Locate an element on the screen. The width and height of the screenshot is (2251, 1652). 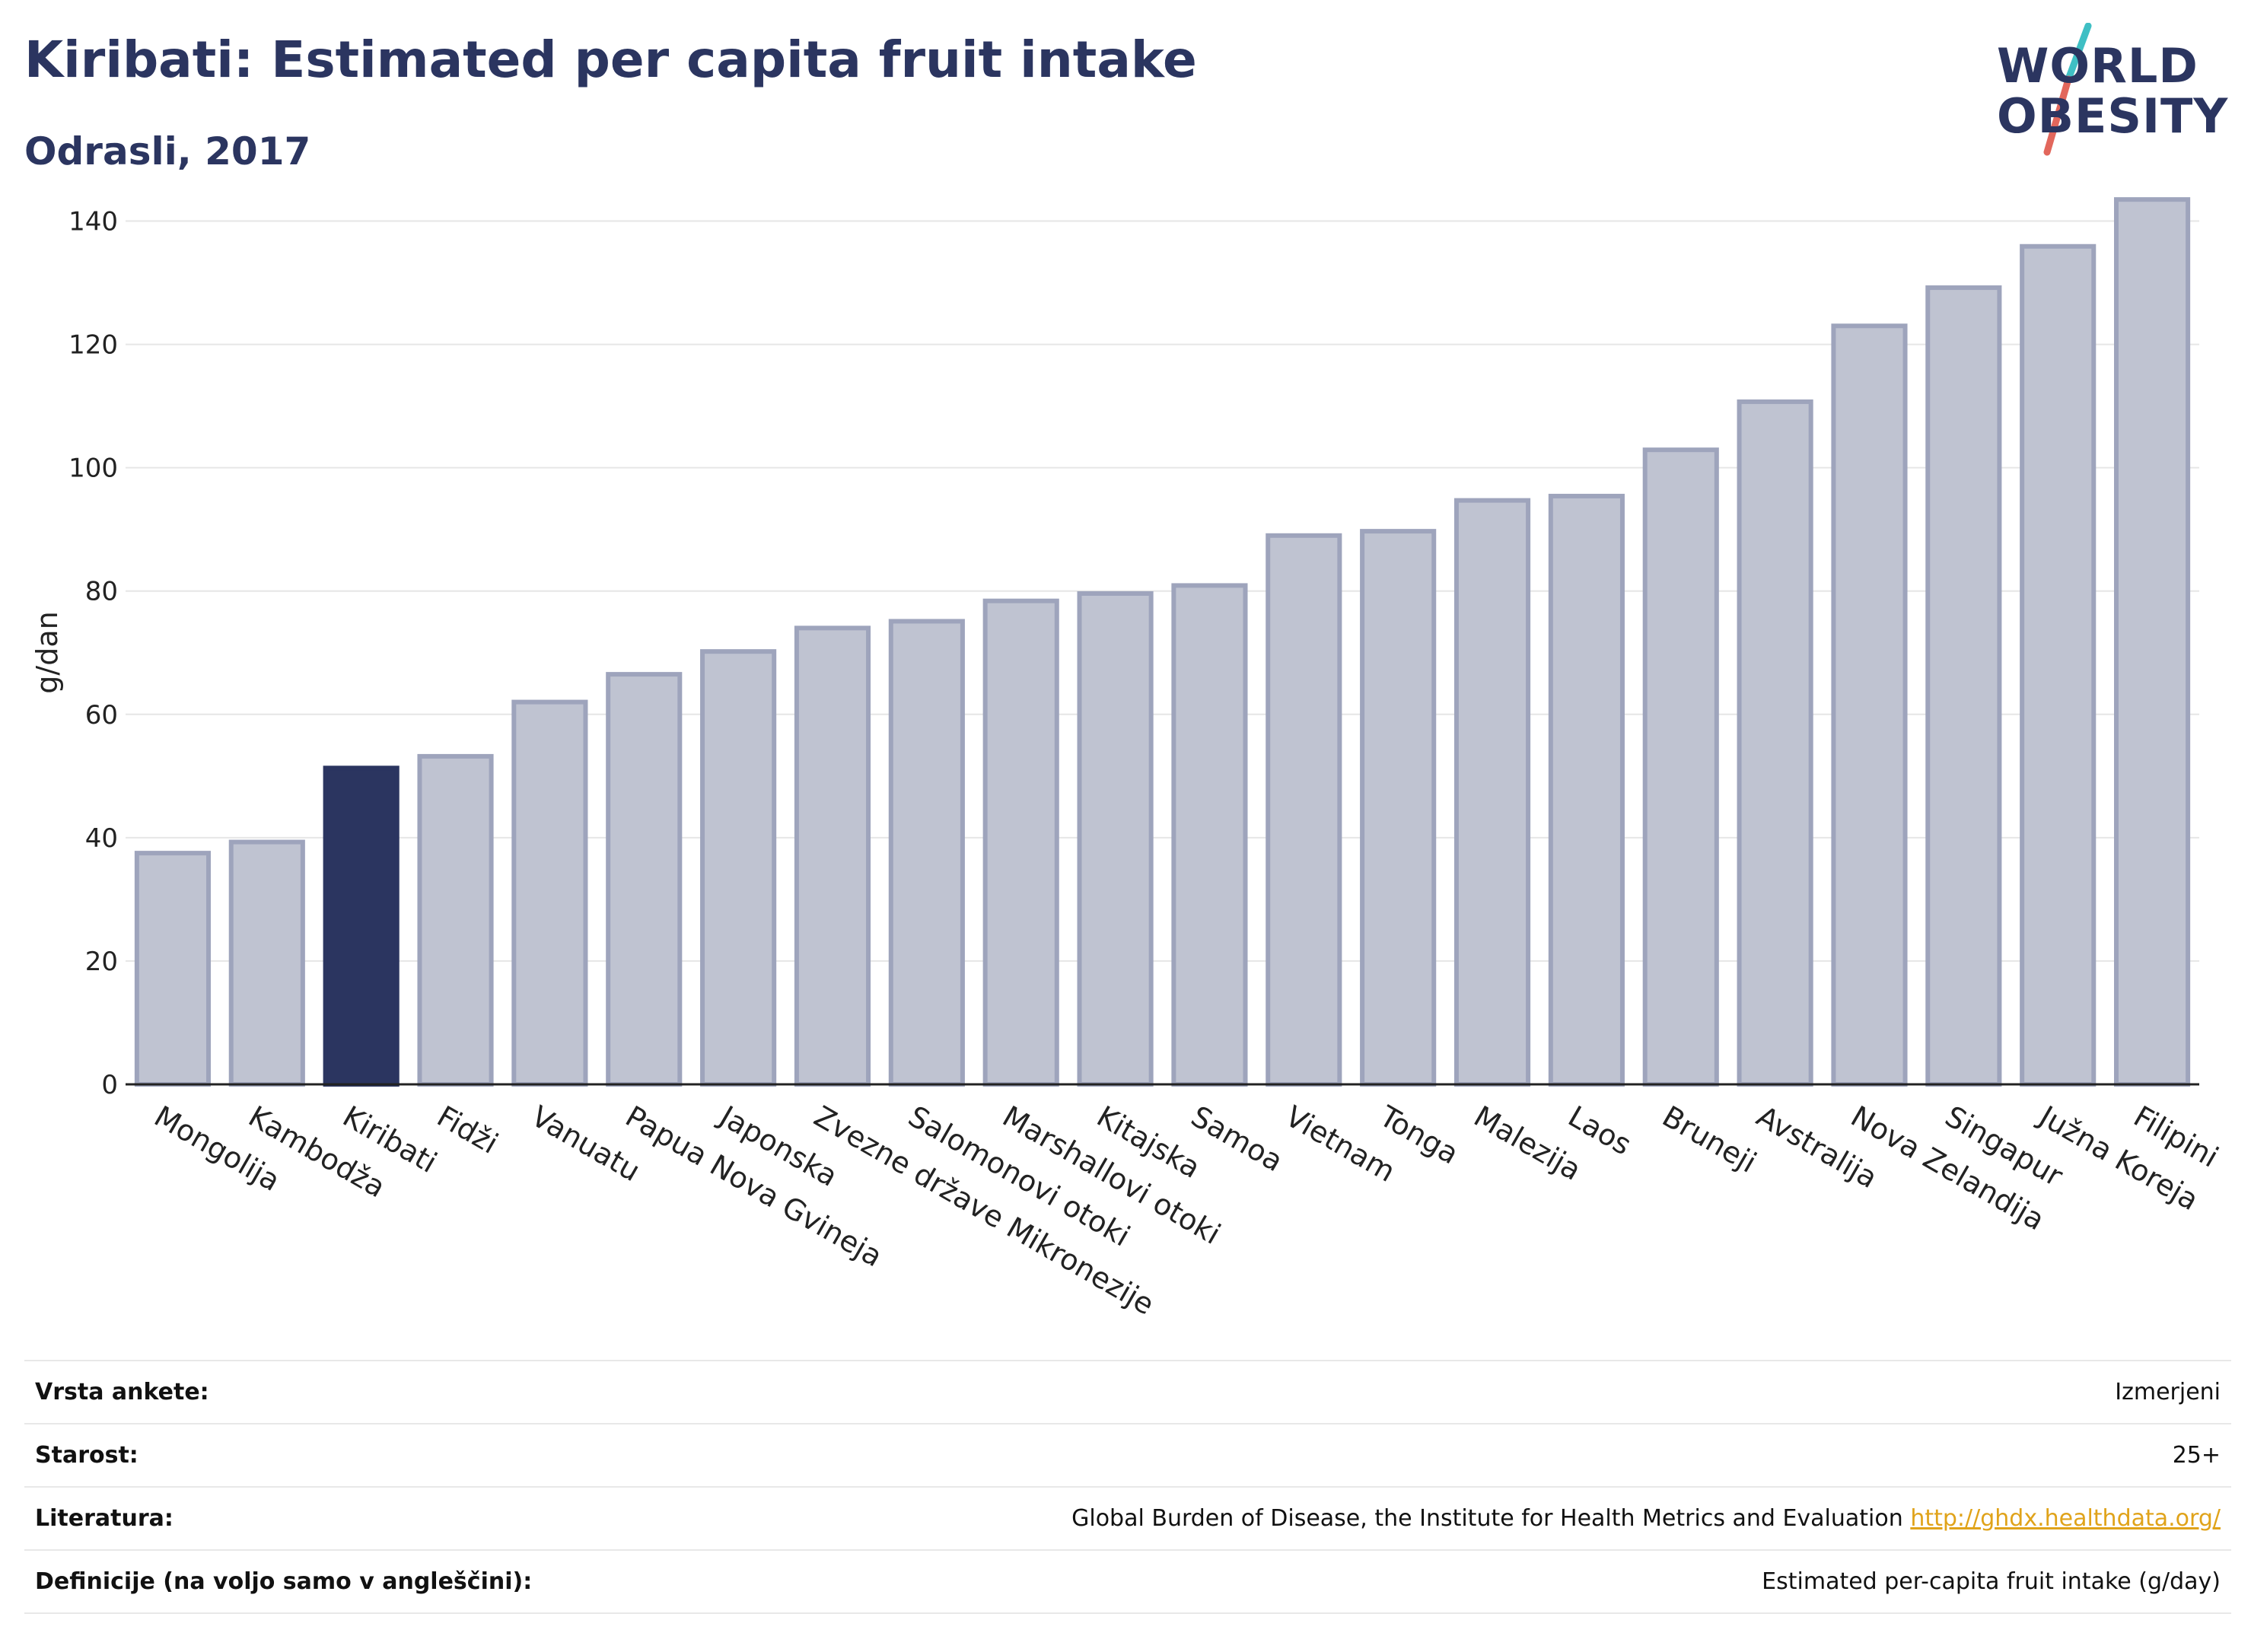
info-row-age: Starost: 25+ is located at coordinates (1127, 1455).